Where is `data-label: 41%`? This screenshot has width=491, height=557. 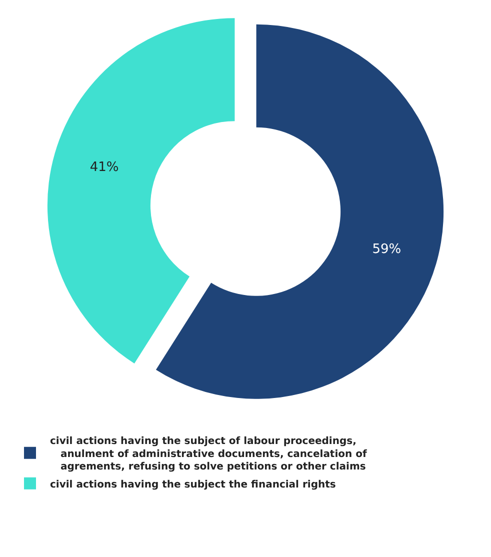
data-label: 41% is located at coordinates (104, 167).